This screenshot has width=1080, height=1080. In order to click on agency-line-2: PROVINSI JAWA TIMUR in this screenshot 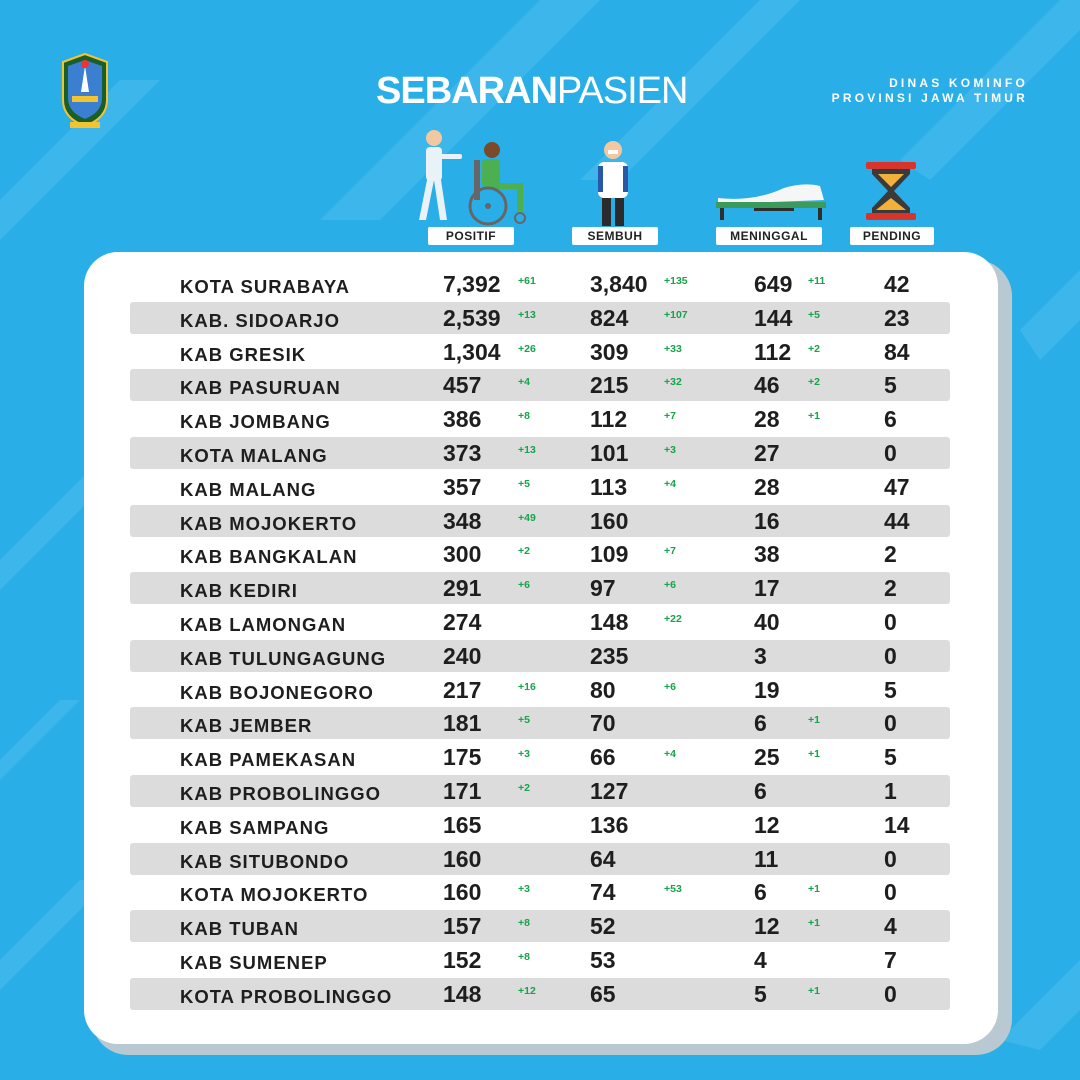, I will do `click(929, 98)`.